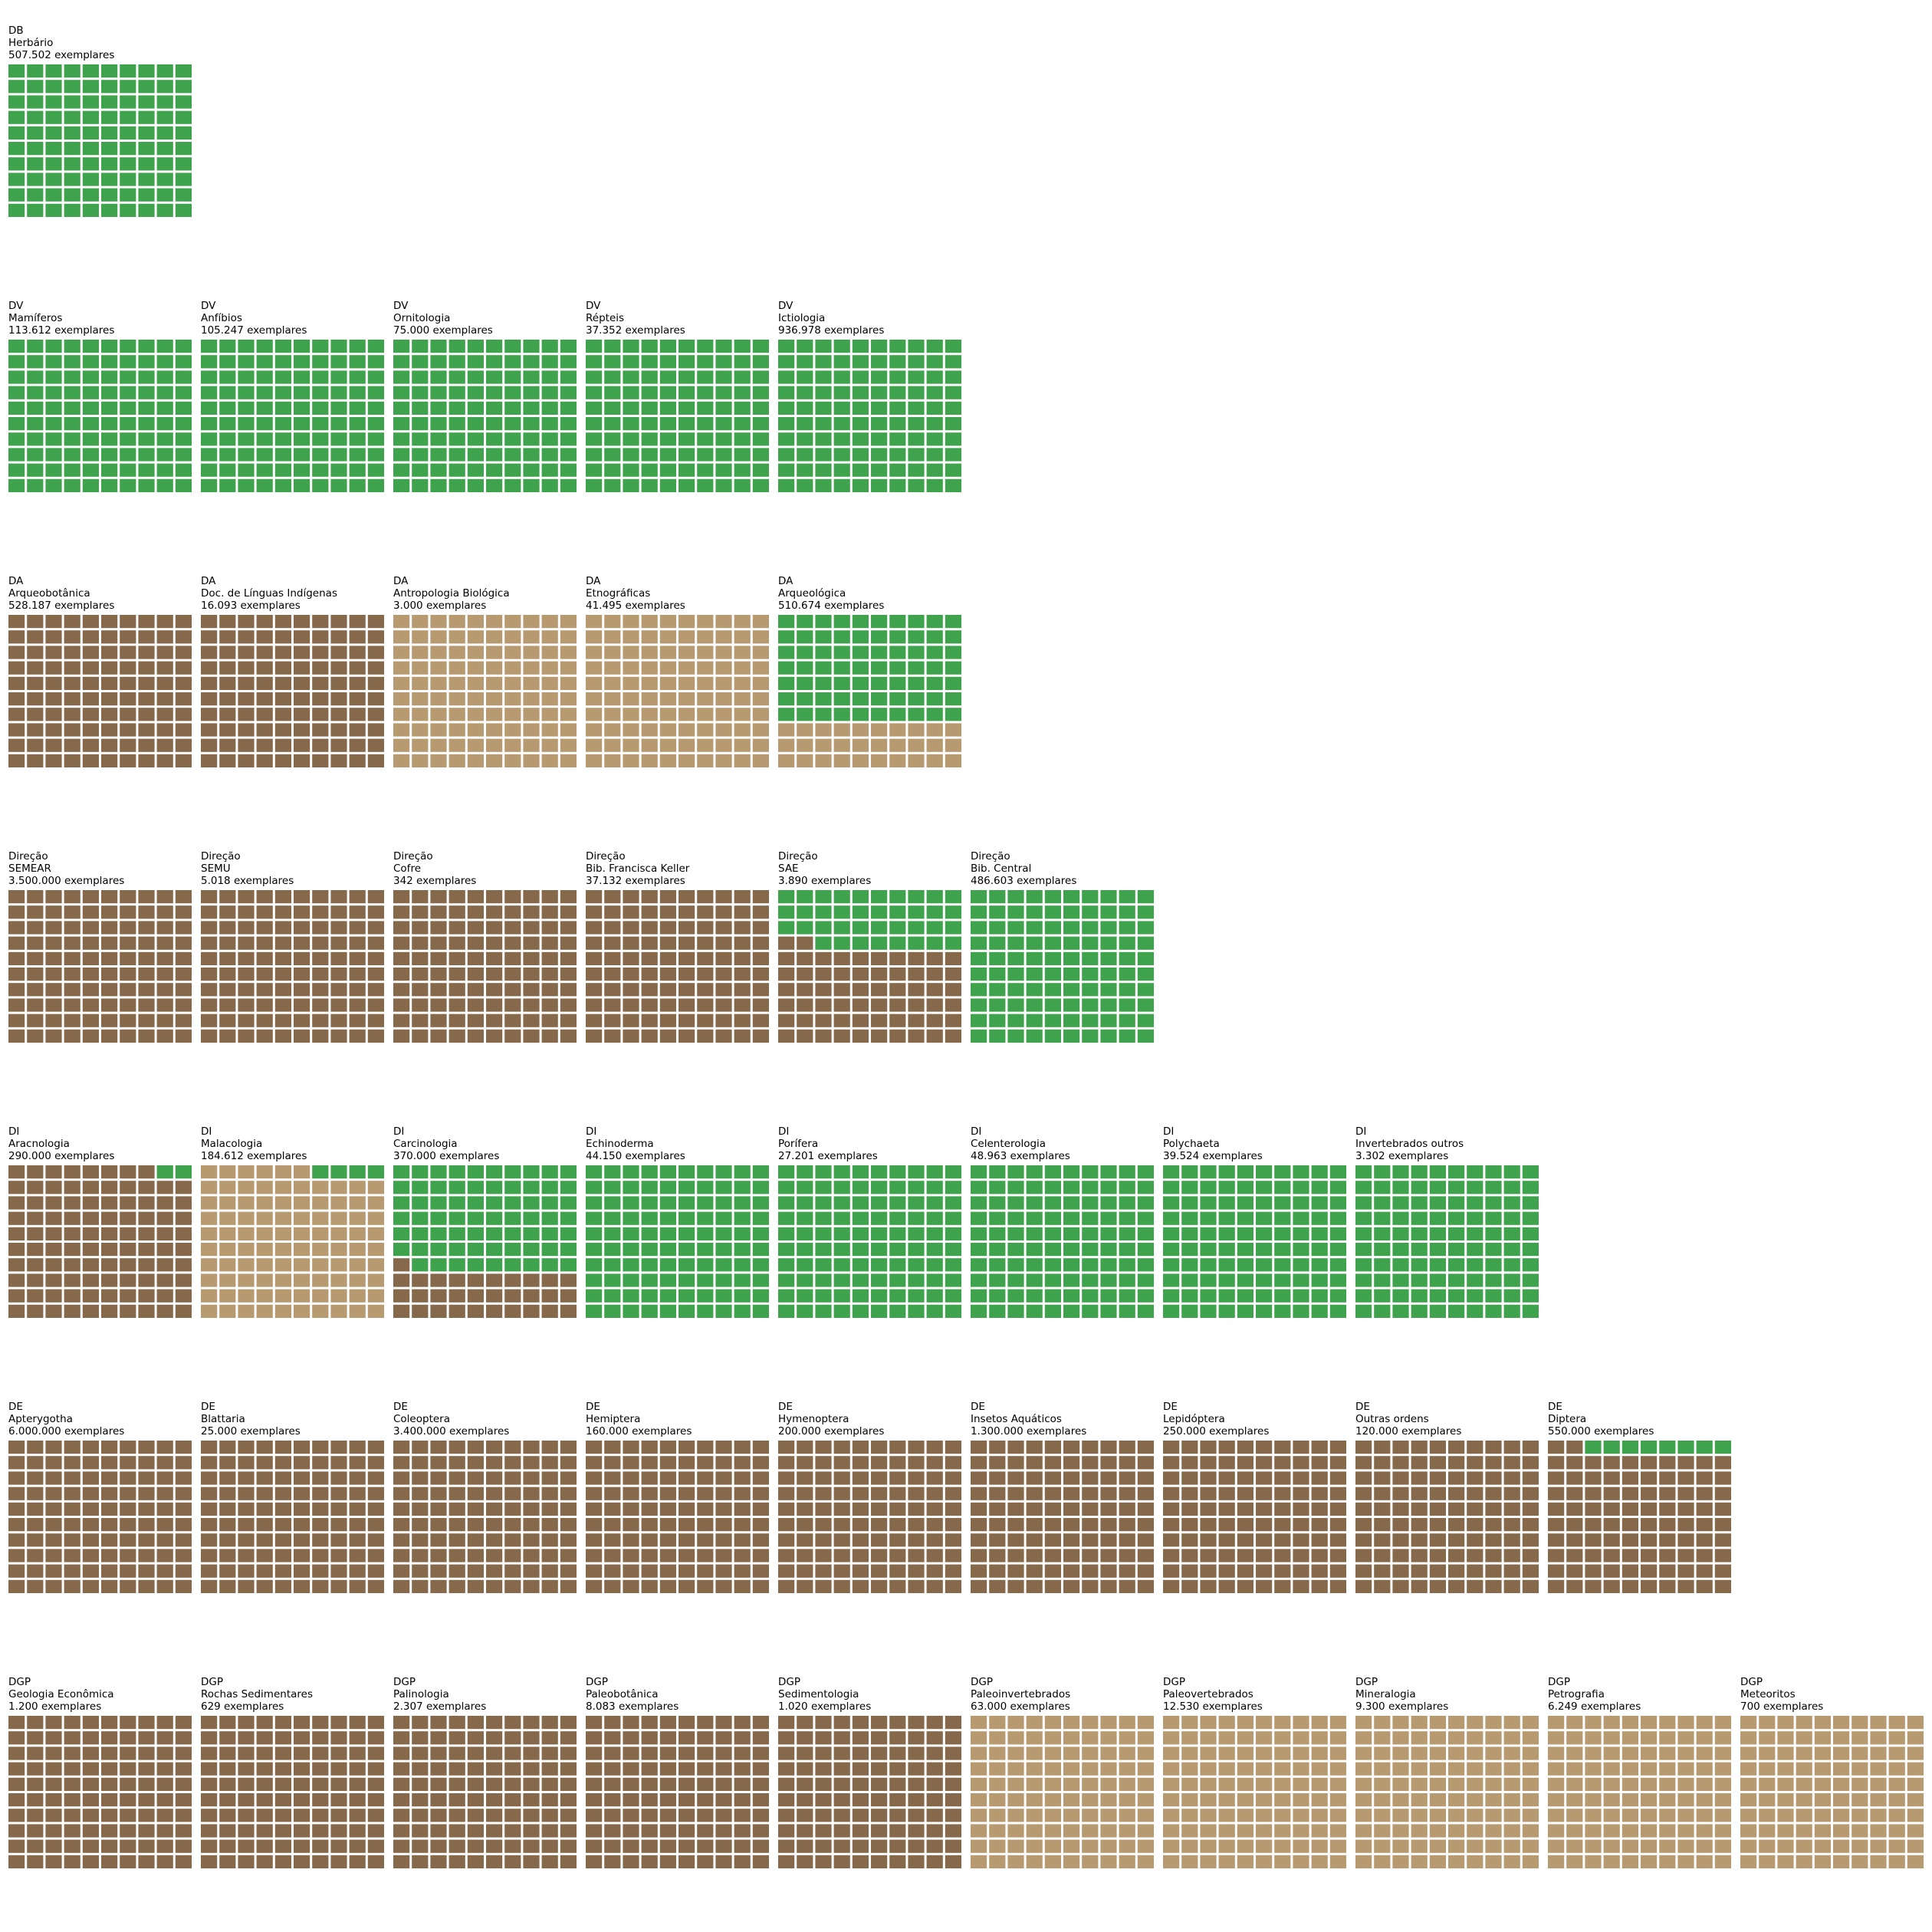 The height and width of the screenshot is (1932, 1932). I want to click on panel-collection-label: Paleovertebrados, so click(1208, 1694).